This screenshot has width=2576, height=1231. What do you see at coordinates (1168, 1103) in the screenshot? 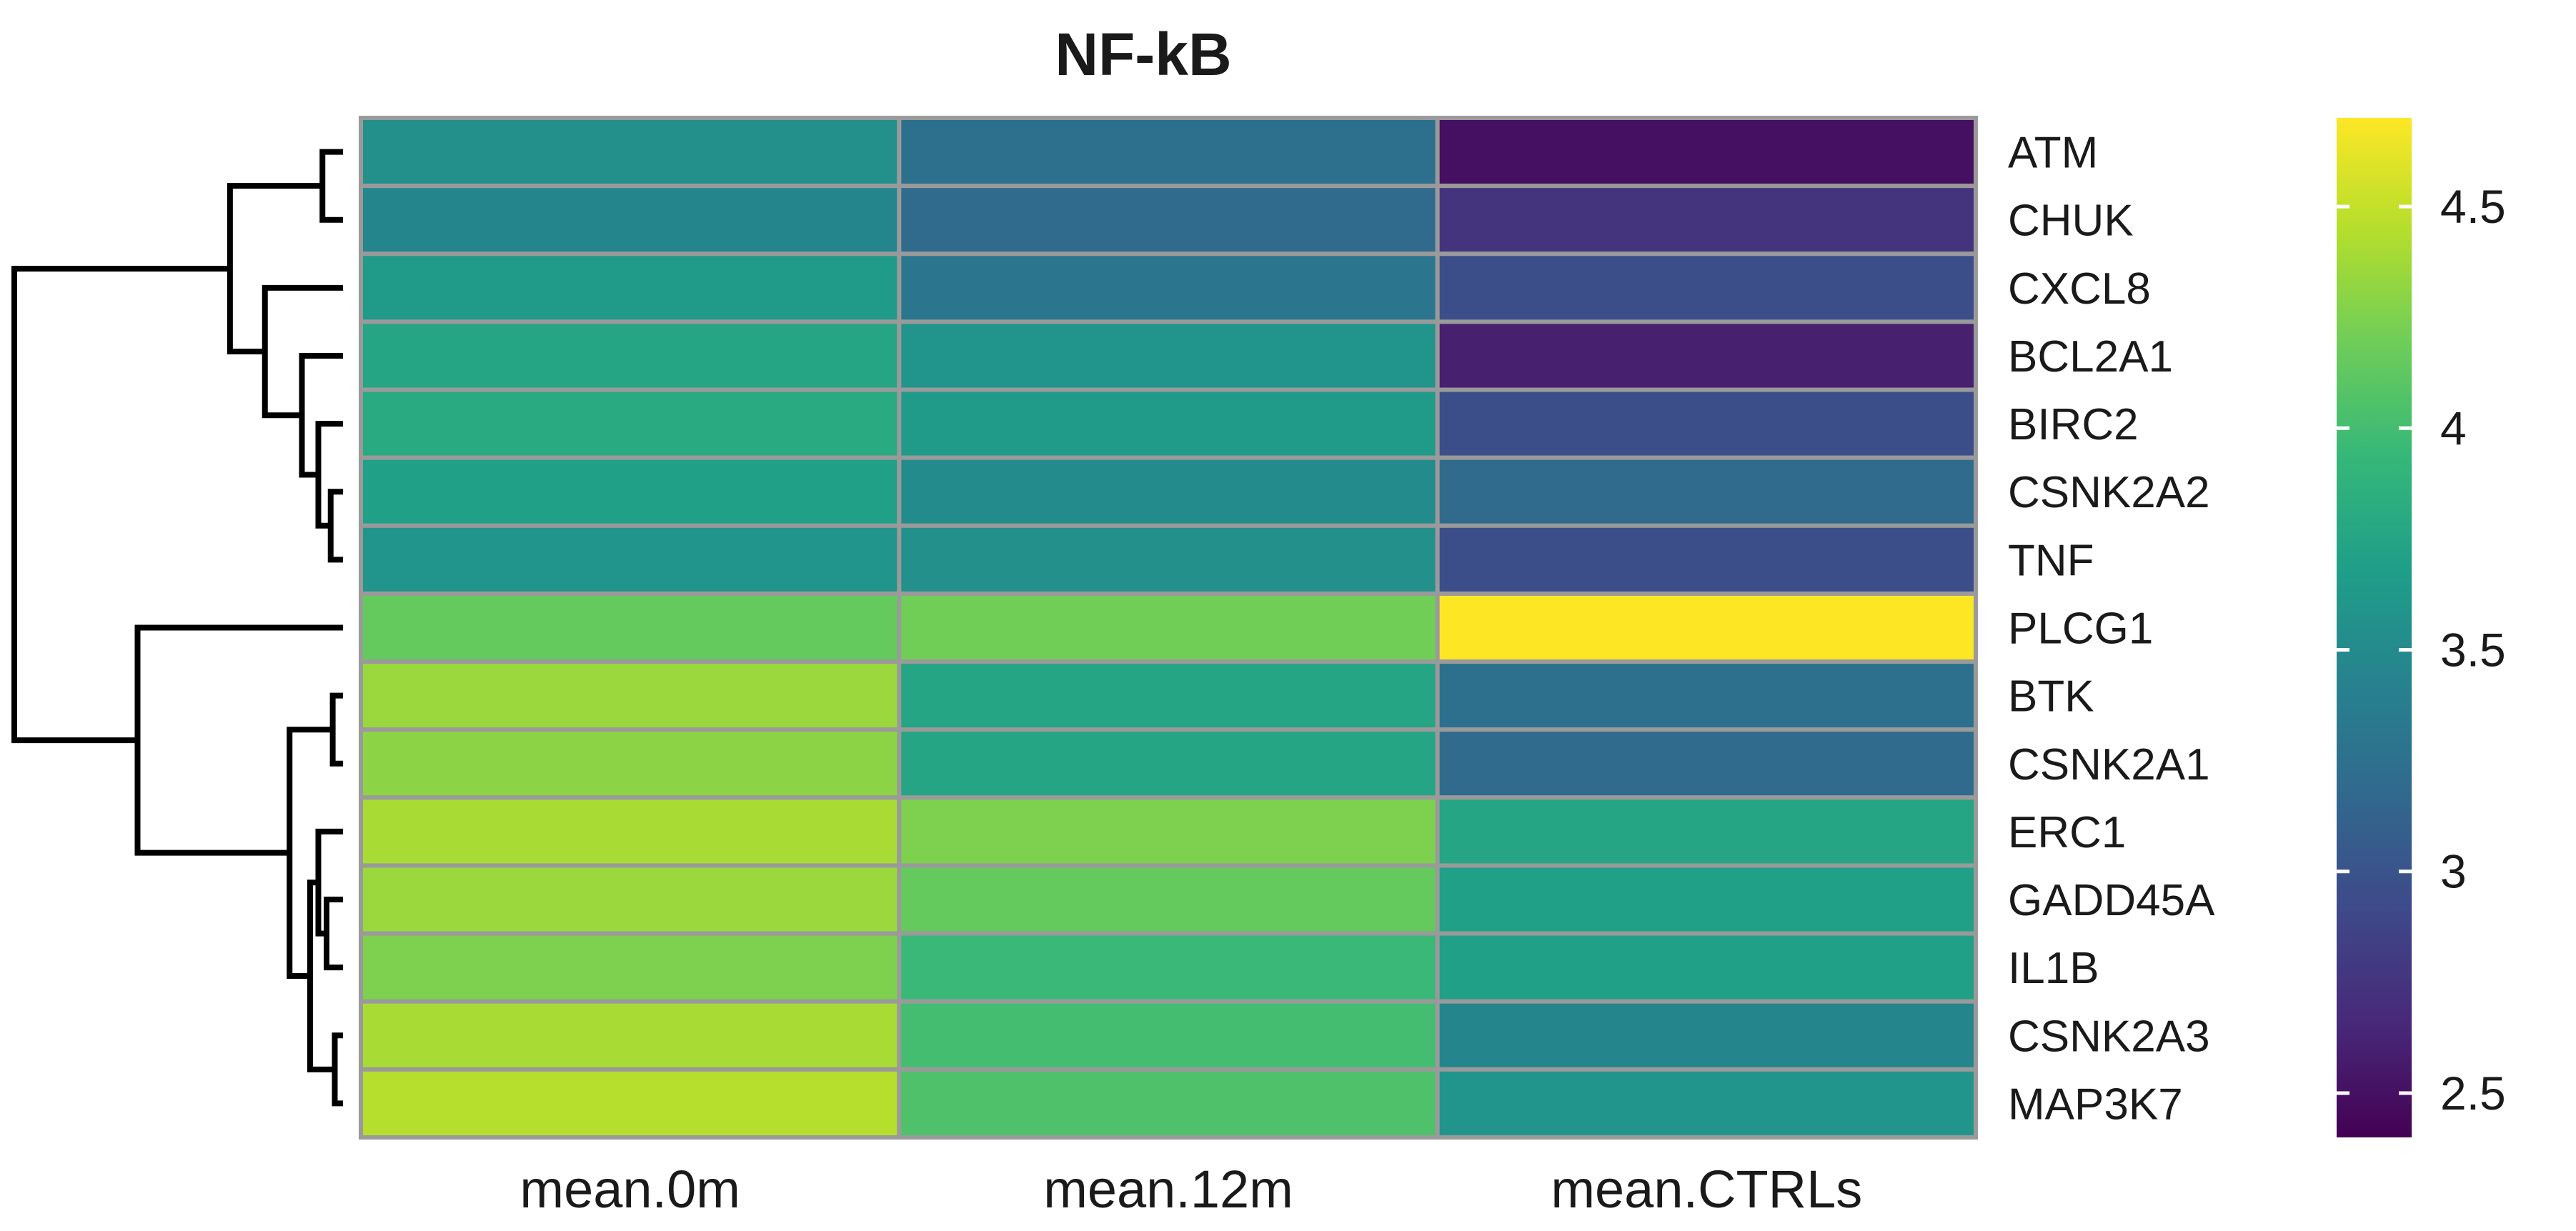
I see `cell-map3k7-mean-12m` at bounding box center [1168, 1103].